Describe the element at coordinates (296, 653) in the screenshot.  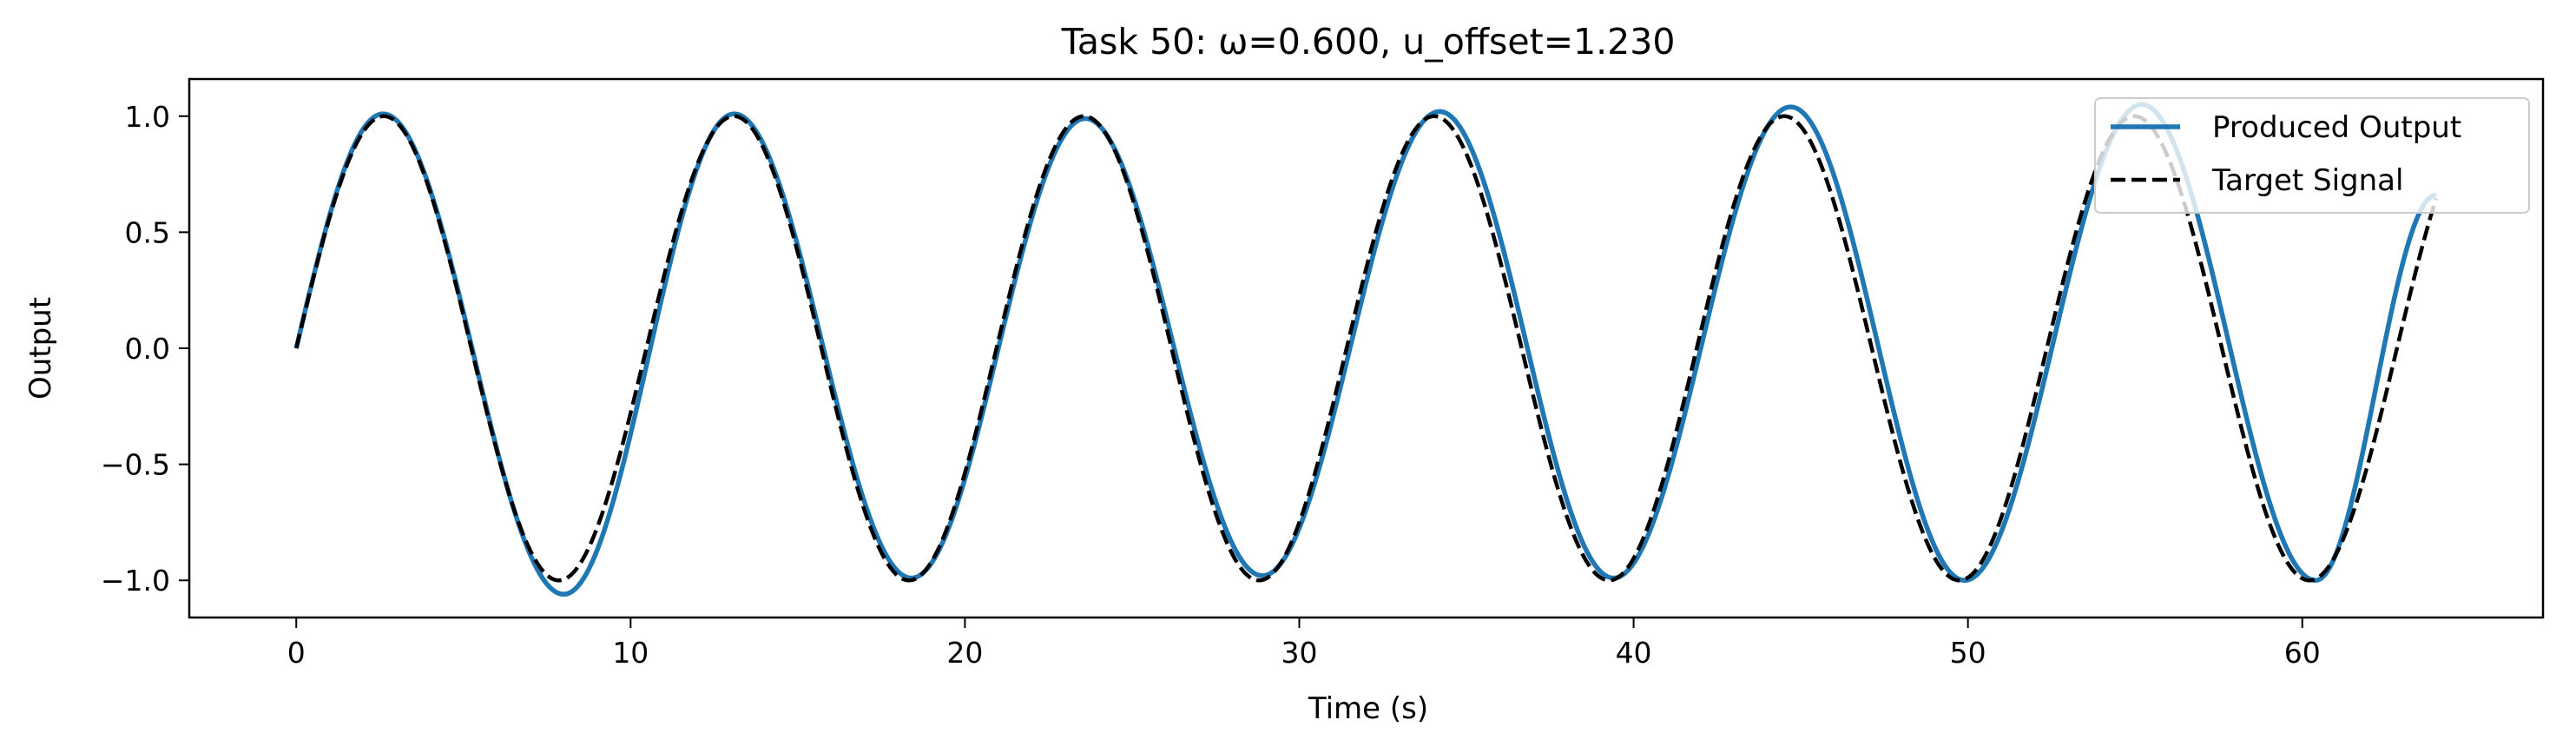
I see `x-tick-label: 0` at that location.